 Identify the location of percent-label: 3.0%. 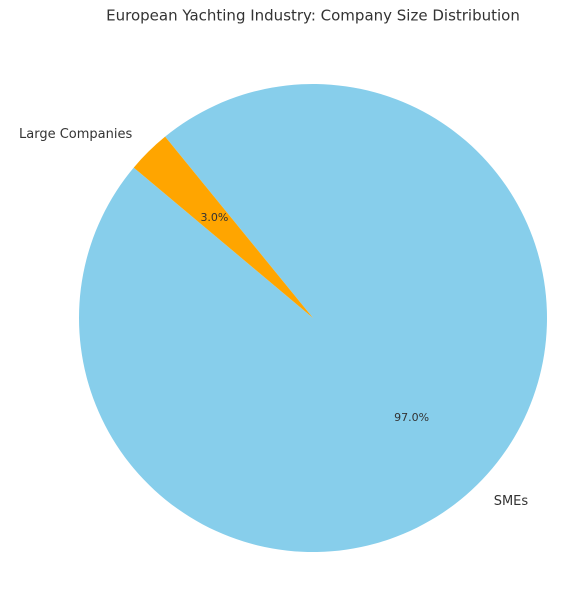
(214, 217).